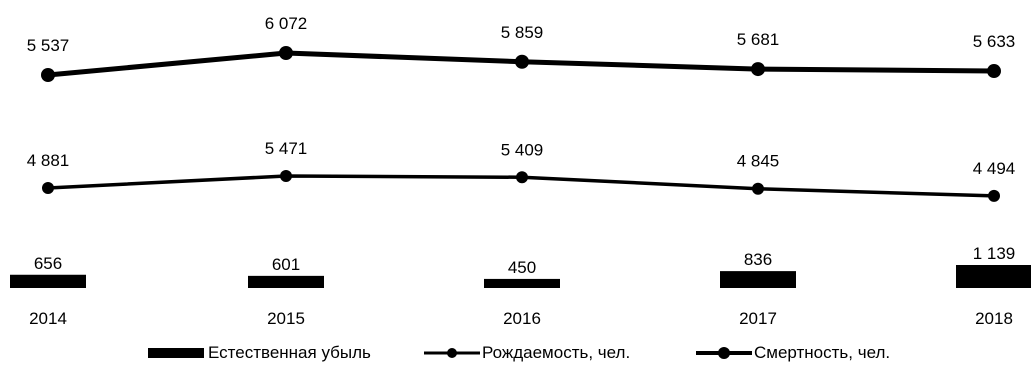 Image resolution: width=1031 pixels, height=376 pixels. I want to click on bar-decline-2014, so click(48, 281).